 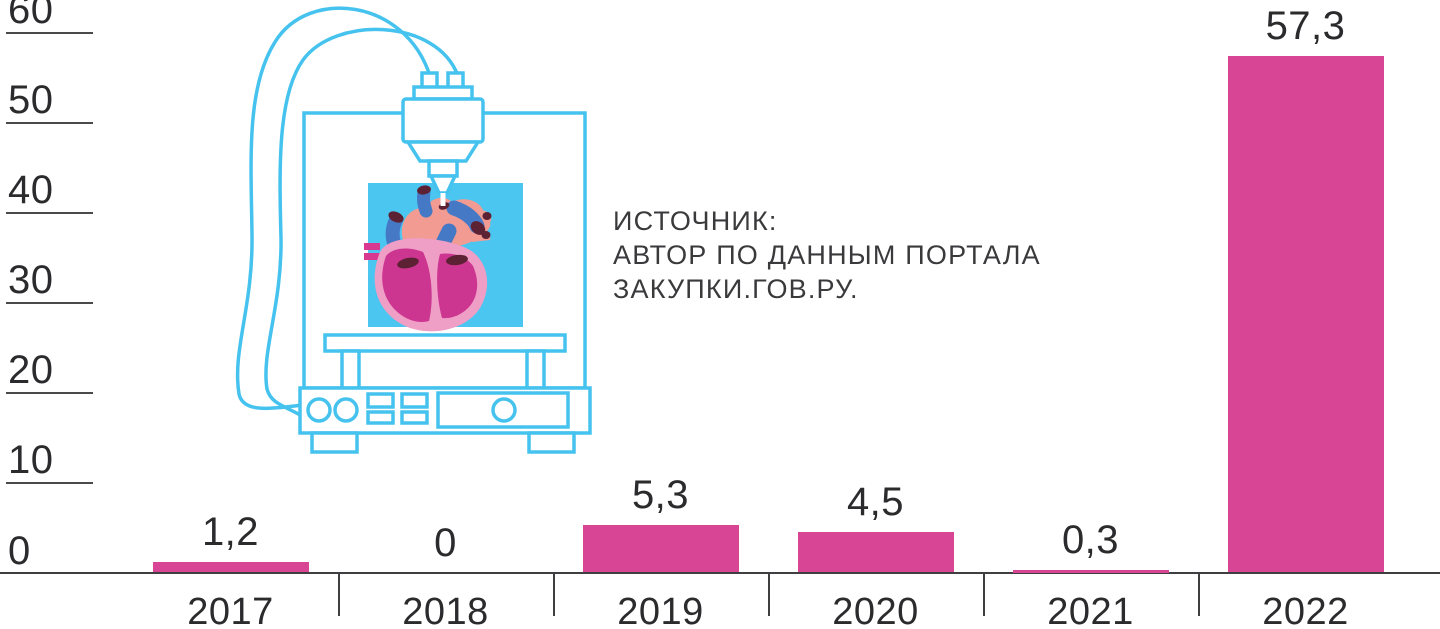 I want to click on bar-value-label: 0,3, so click(x=1090, y=539).